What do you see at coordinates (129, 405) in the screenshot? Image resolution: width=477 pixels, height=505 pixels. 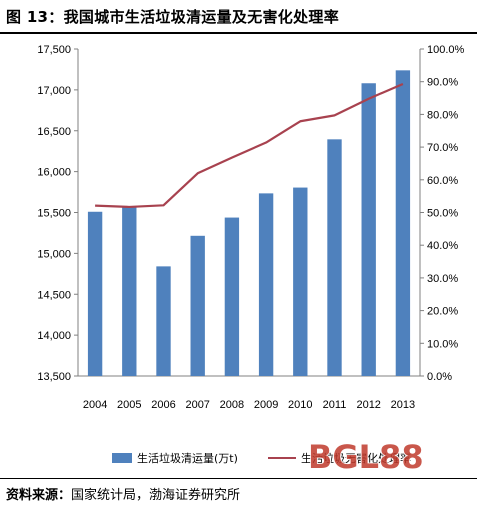 I see `x-tick-label: 2005` at bounding box center [129, 405].